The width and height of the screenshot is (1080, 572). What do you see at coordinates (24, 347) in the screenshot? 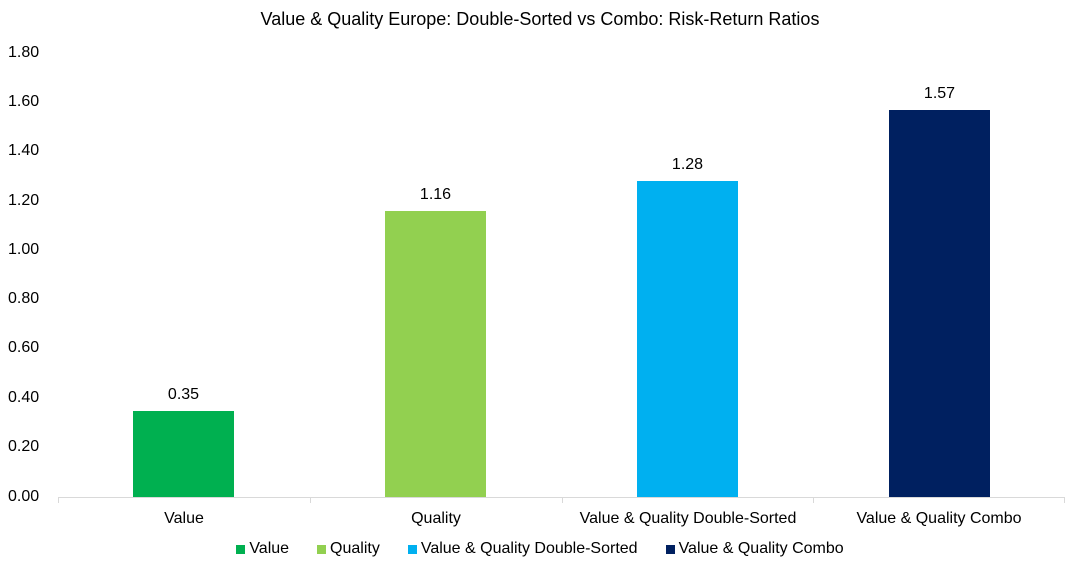
I see `y-tick-label: 0.60` at bounding box center [24, 347].